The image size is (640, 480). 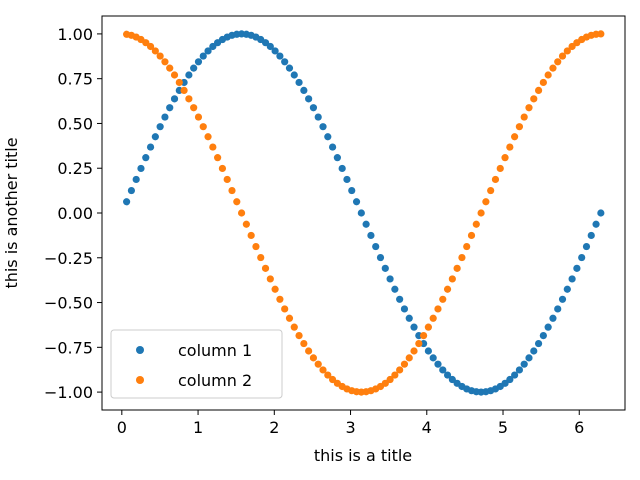 I want to click on y-tick-label: −0.75, so click(x=68, y=347).